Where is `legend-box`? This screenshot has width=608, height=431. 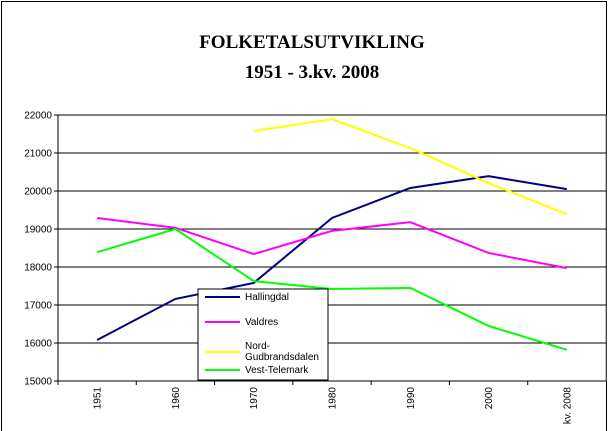
legend-box is located at coordinates (263, 334).